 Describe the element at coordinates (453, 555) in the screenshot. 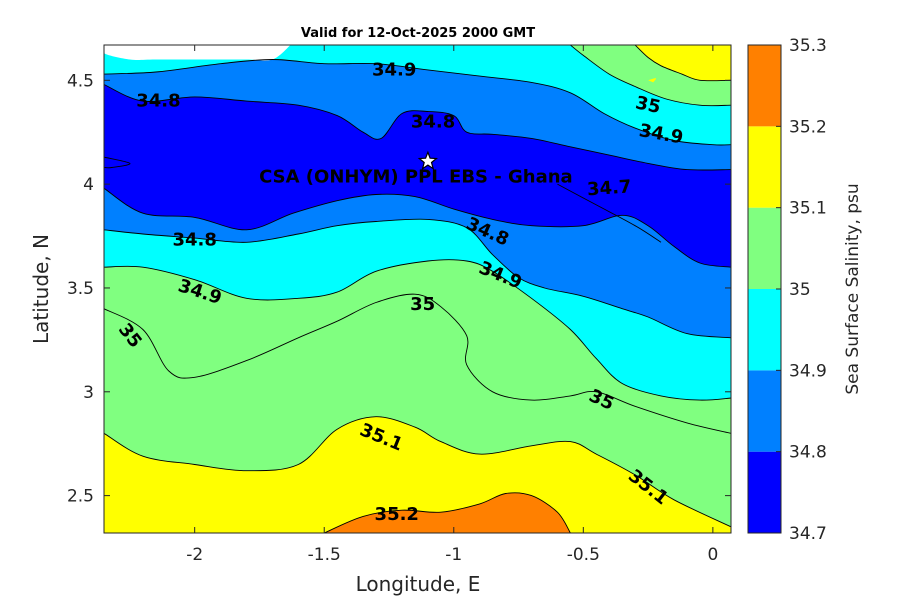

I see `x-tick-label: -1` at that location.